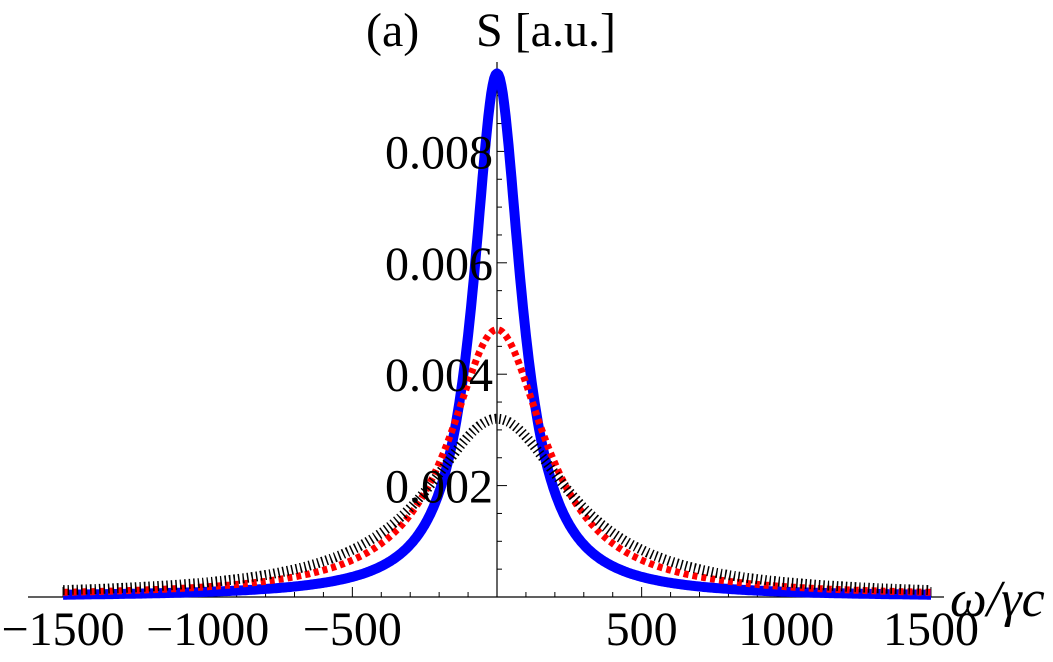 The height and width of the screenshot is (662, 1053). What do you see at coordinates (931, 629) in the screenshot?
I see `x-tick-label: 1500` at bounding box center [931, 629].